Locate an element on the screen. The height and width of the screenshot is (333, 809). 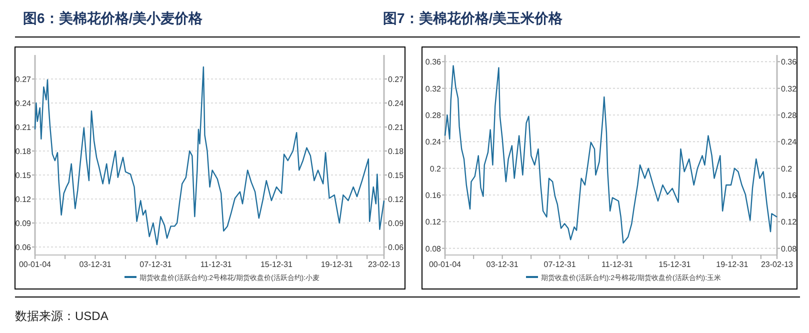
chart-title: 图7：美棉花价格/美玉米价格 is located at coordinates (473, 18).